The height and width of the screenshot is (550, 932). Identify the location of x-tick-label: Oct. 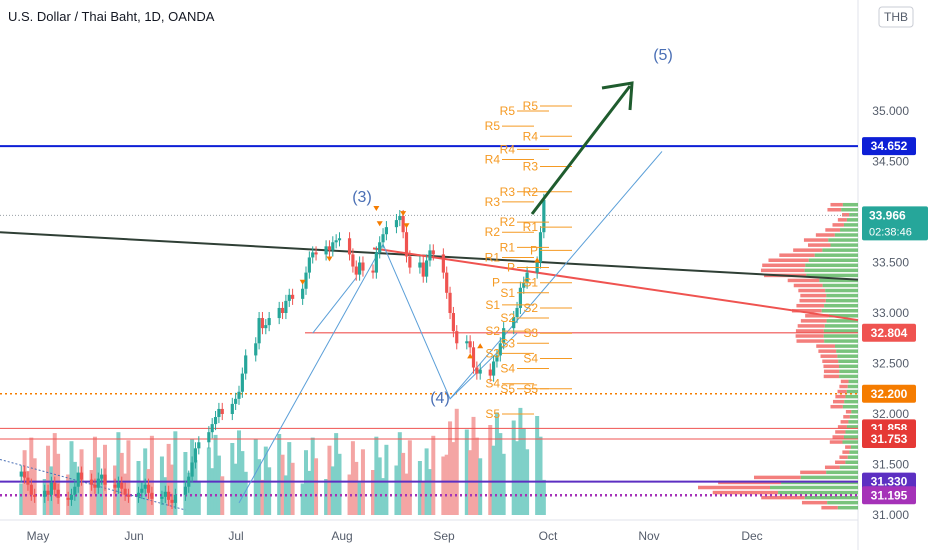
(548, 536).